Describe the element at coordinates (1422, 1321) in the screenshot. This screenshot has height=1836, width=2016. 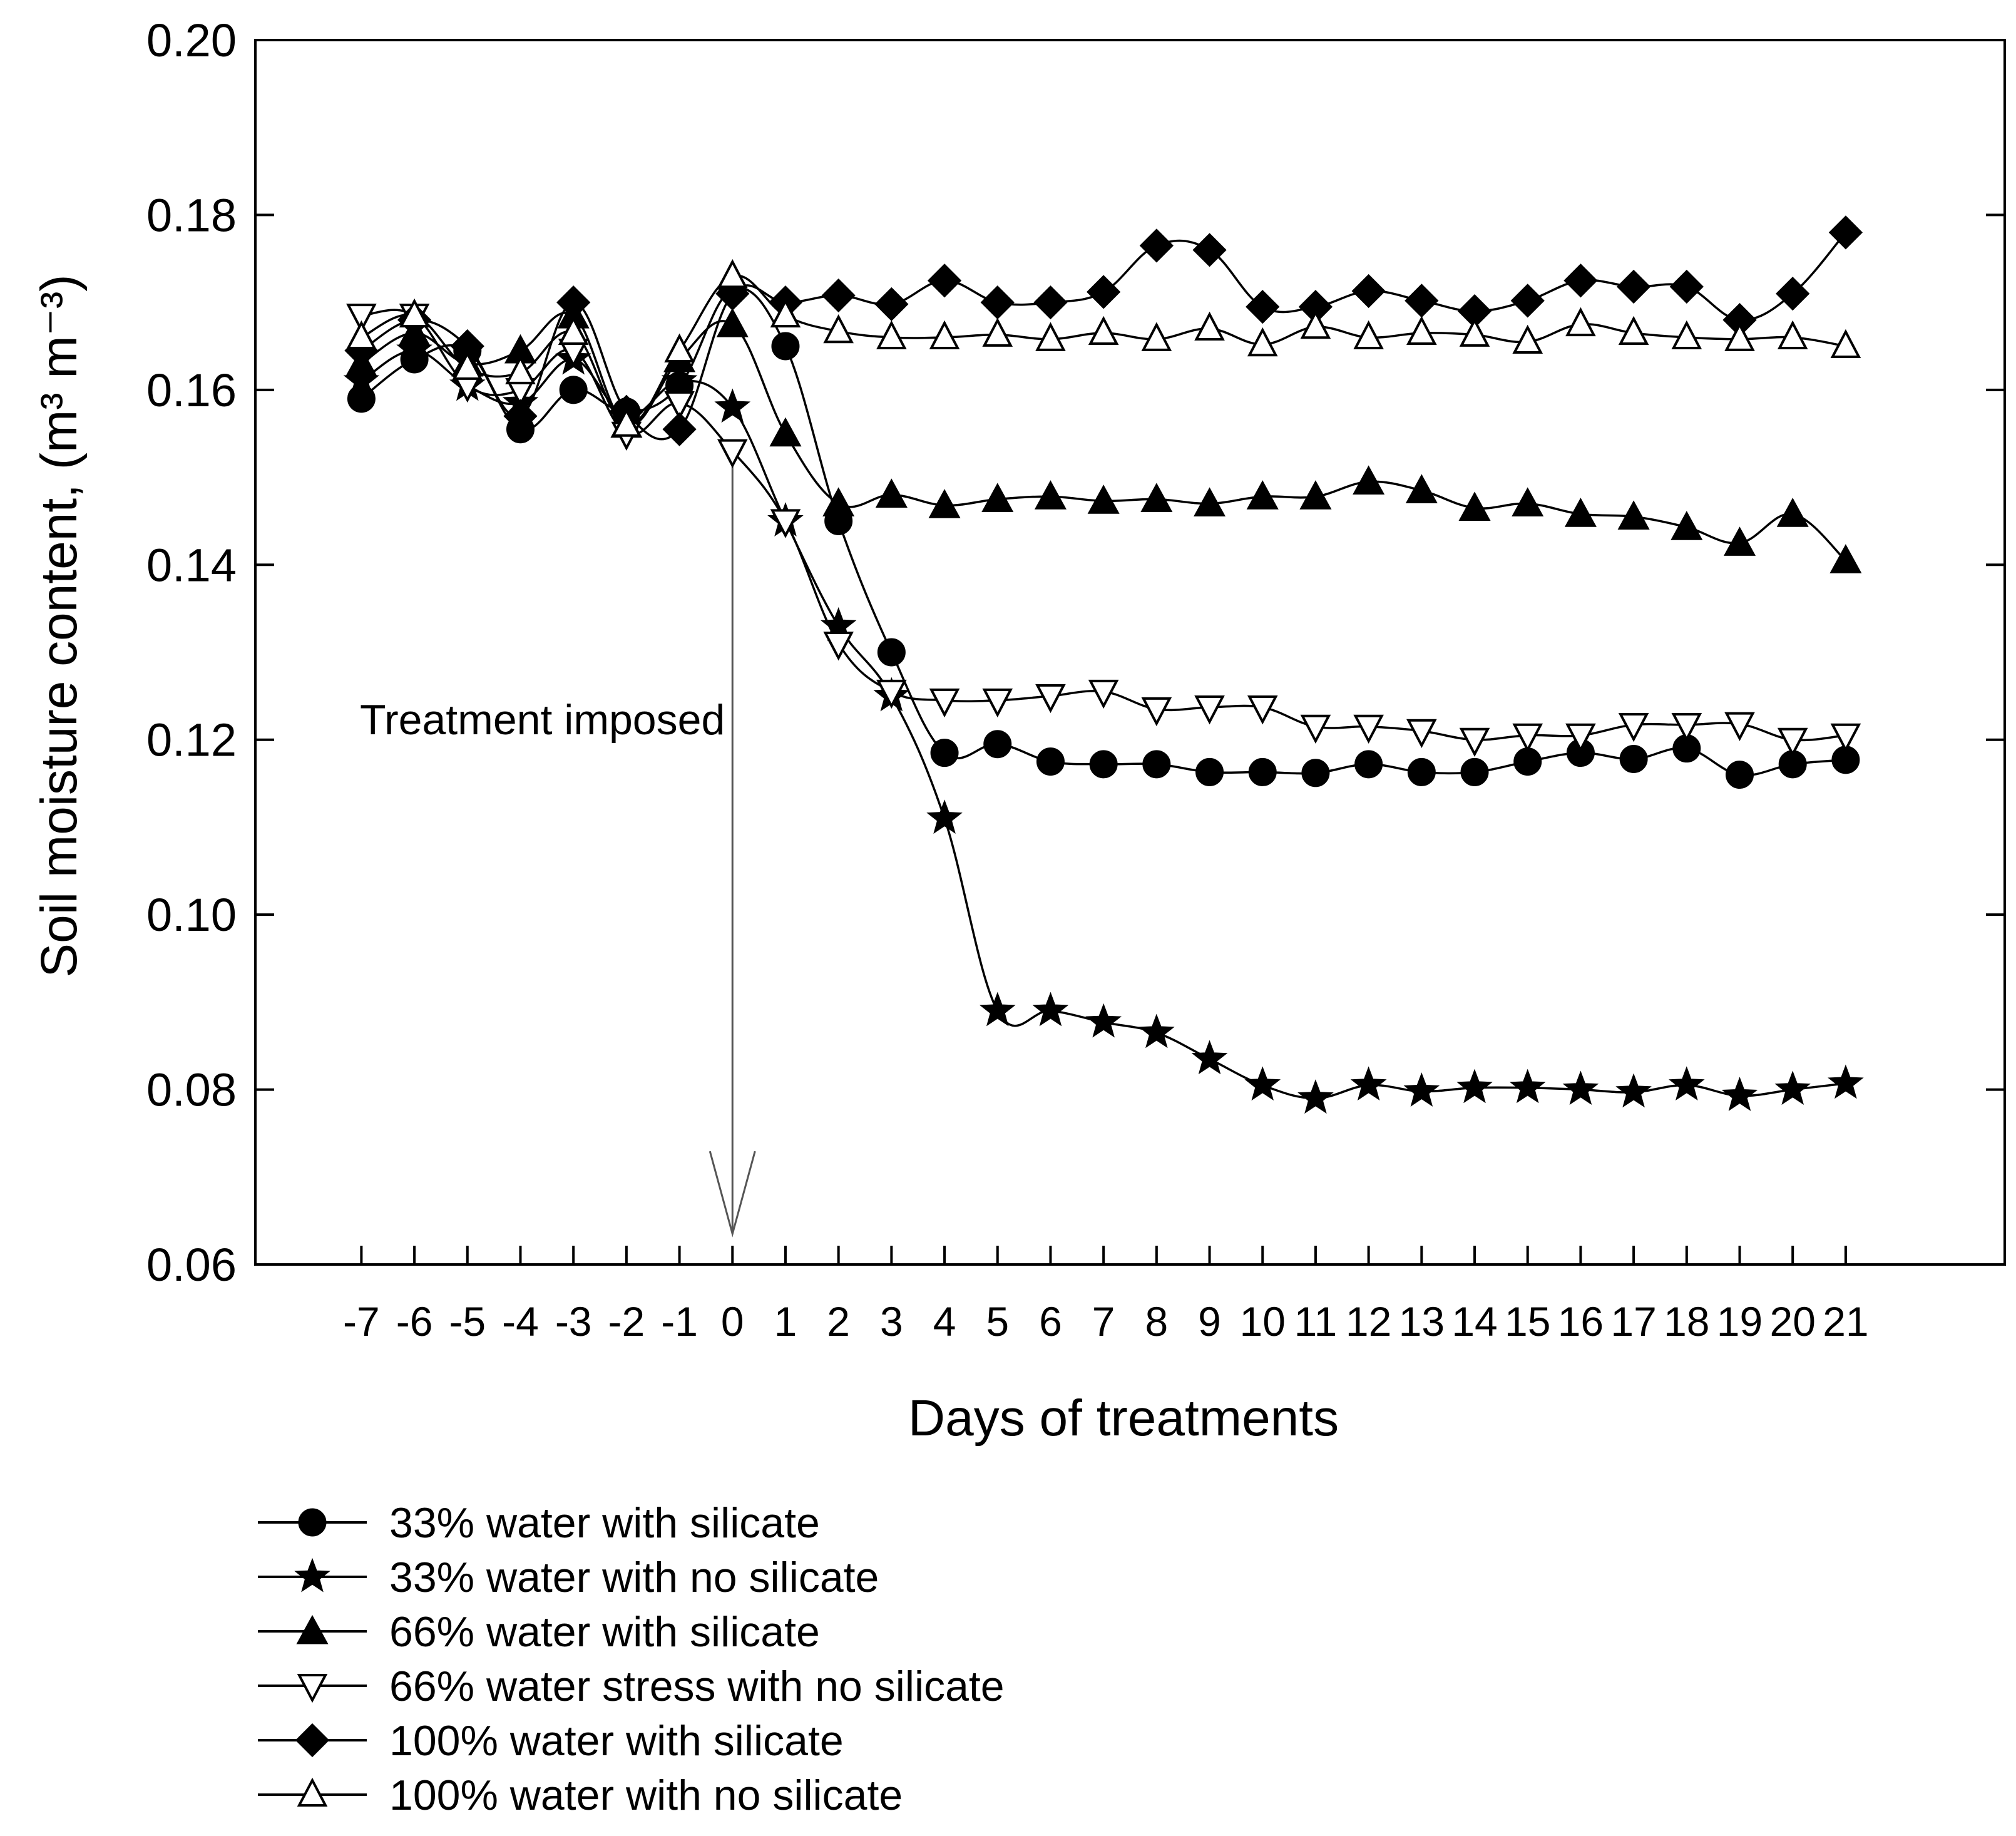
I see `x-tick-label: 13` at that location.